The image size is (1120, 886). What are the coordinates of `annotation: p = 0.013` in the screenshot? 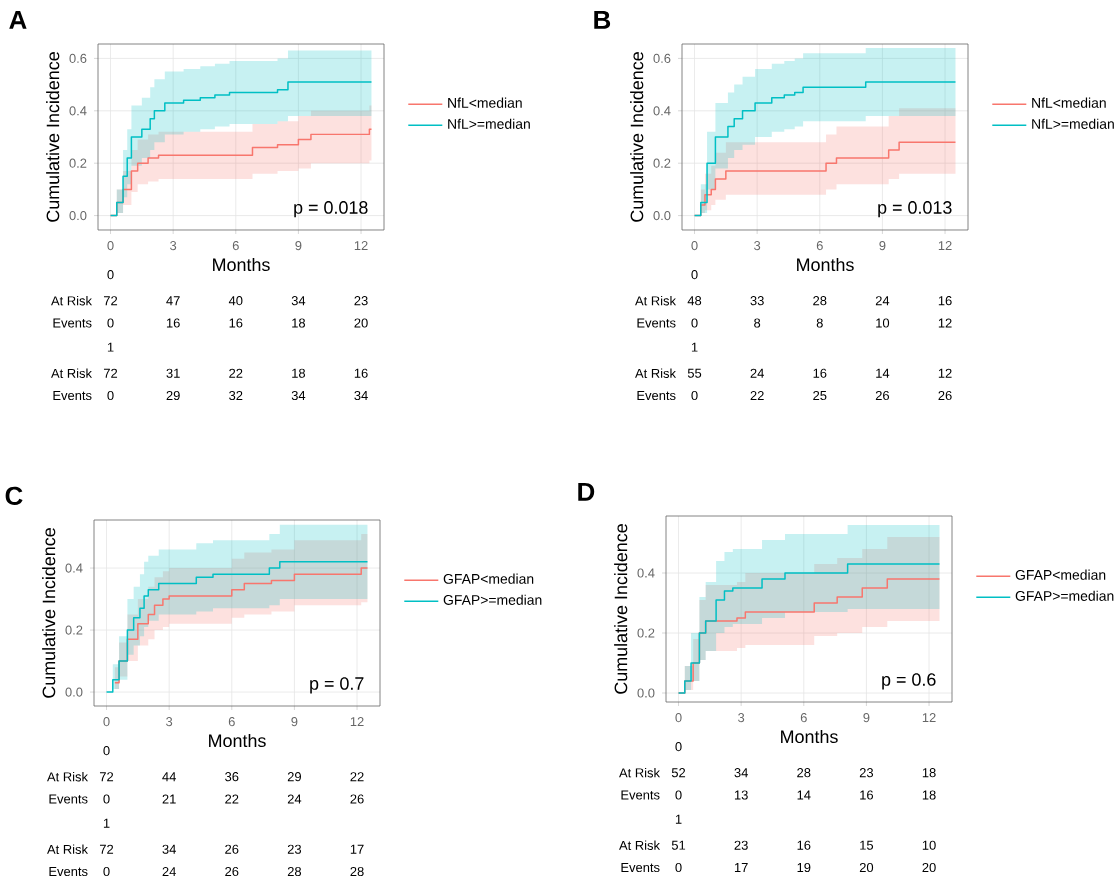 It's located at (915, 209).